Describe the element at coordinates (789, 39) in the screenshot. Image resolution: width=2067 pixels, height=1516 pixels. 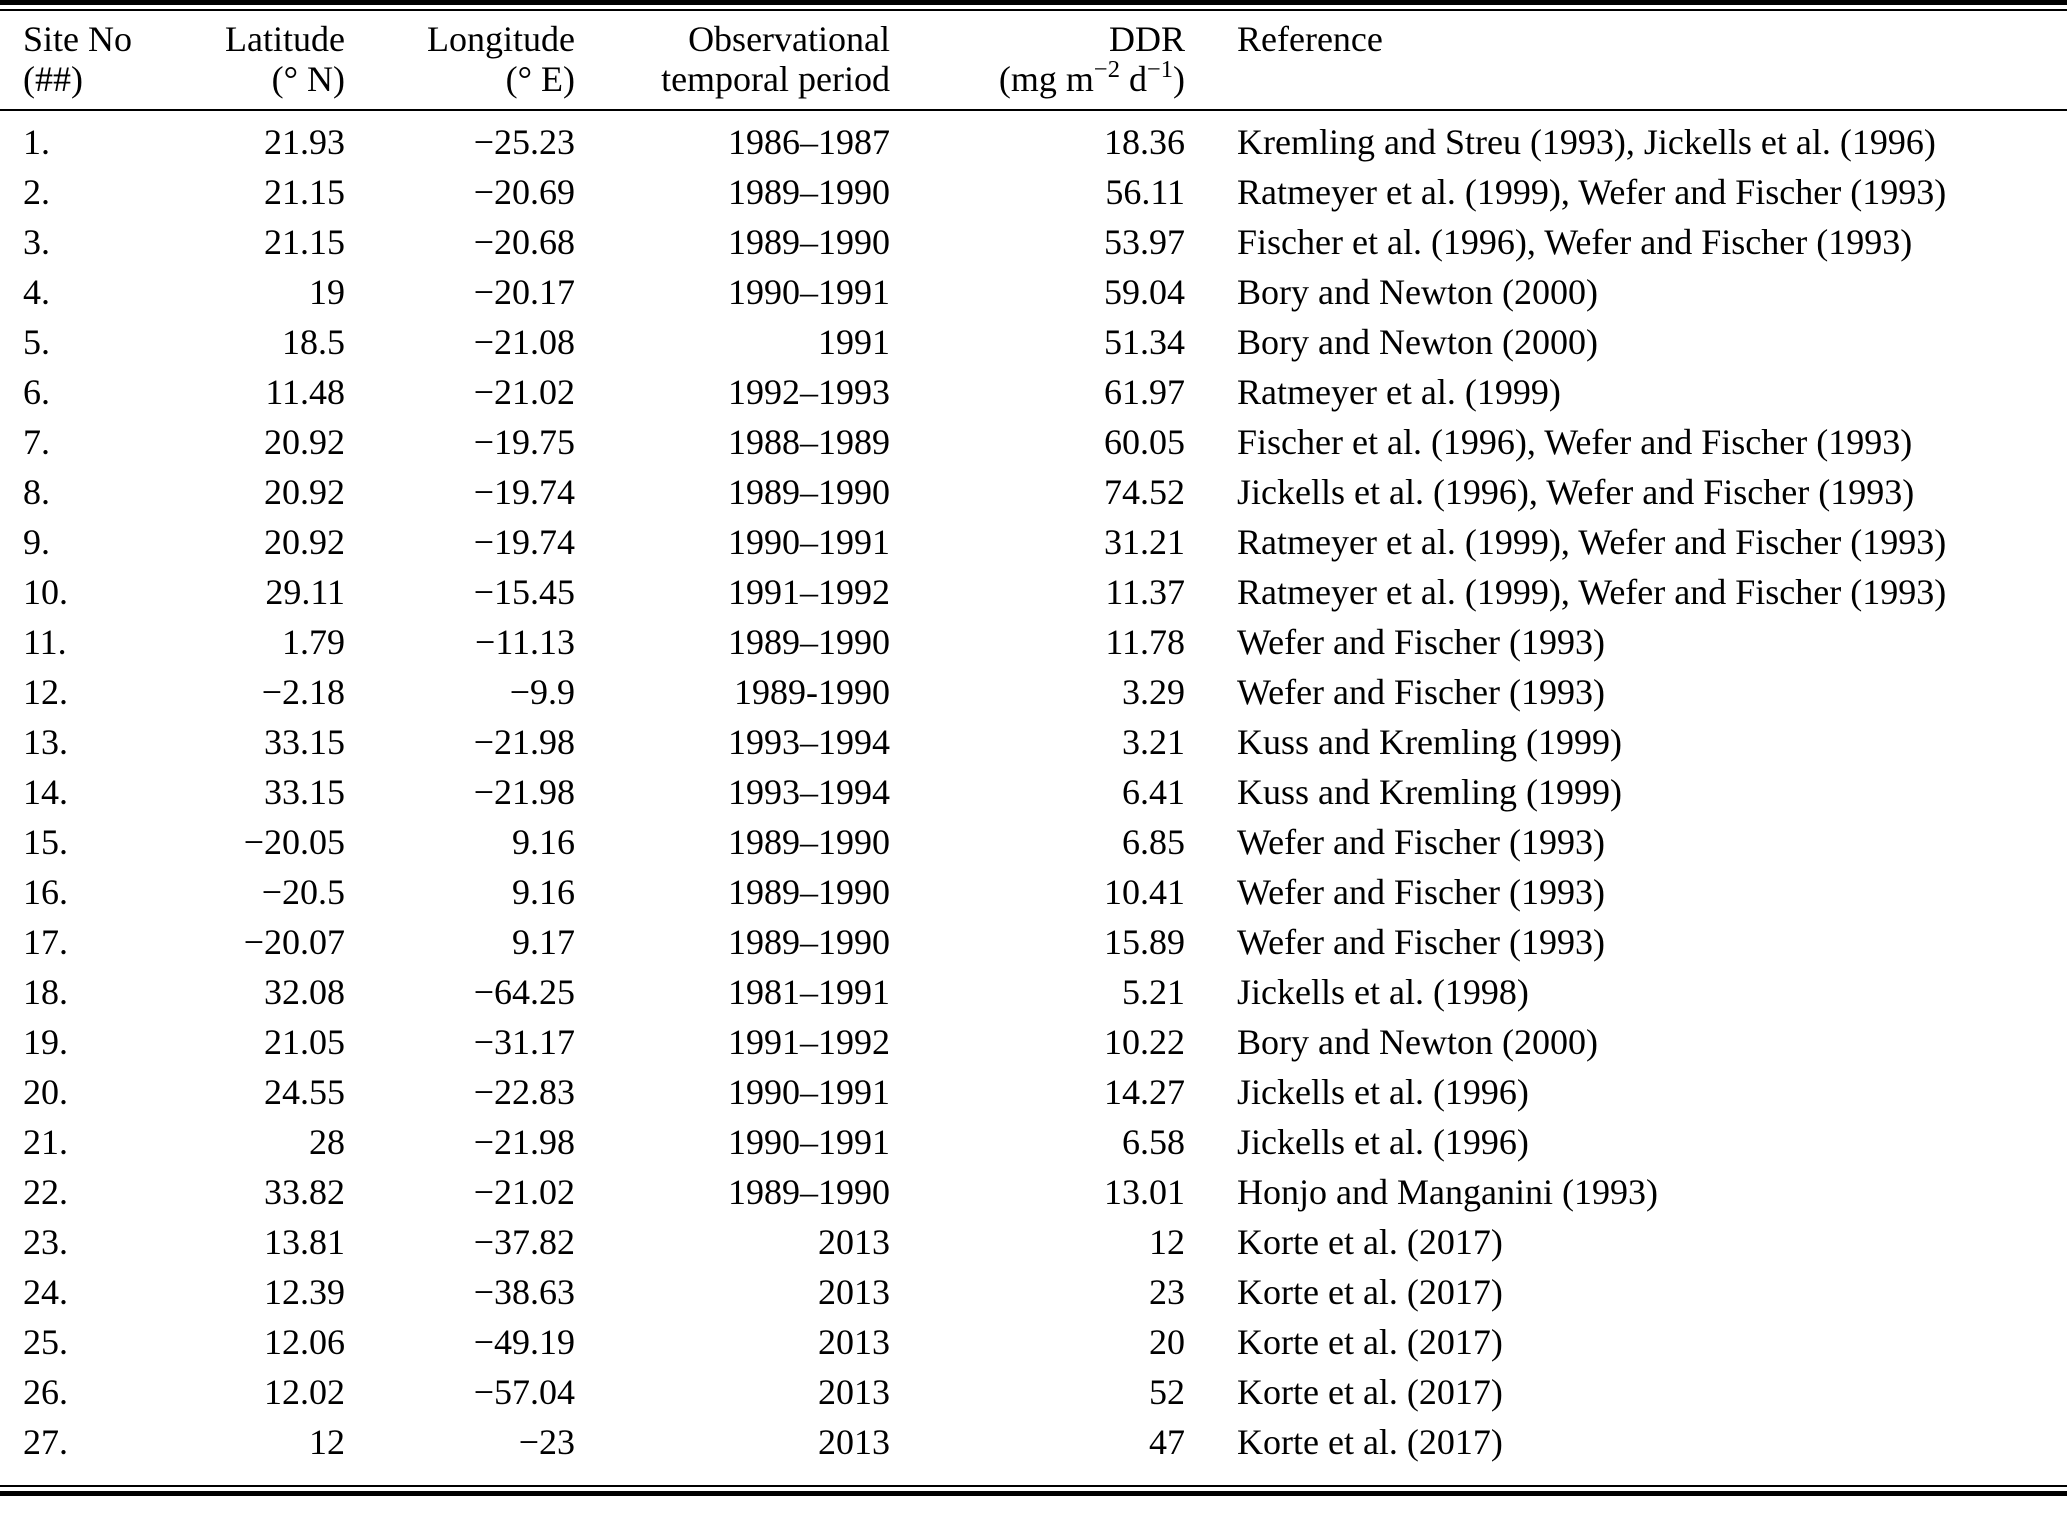
I see `col-header-temporal-line1: Observational` at that location.